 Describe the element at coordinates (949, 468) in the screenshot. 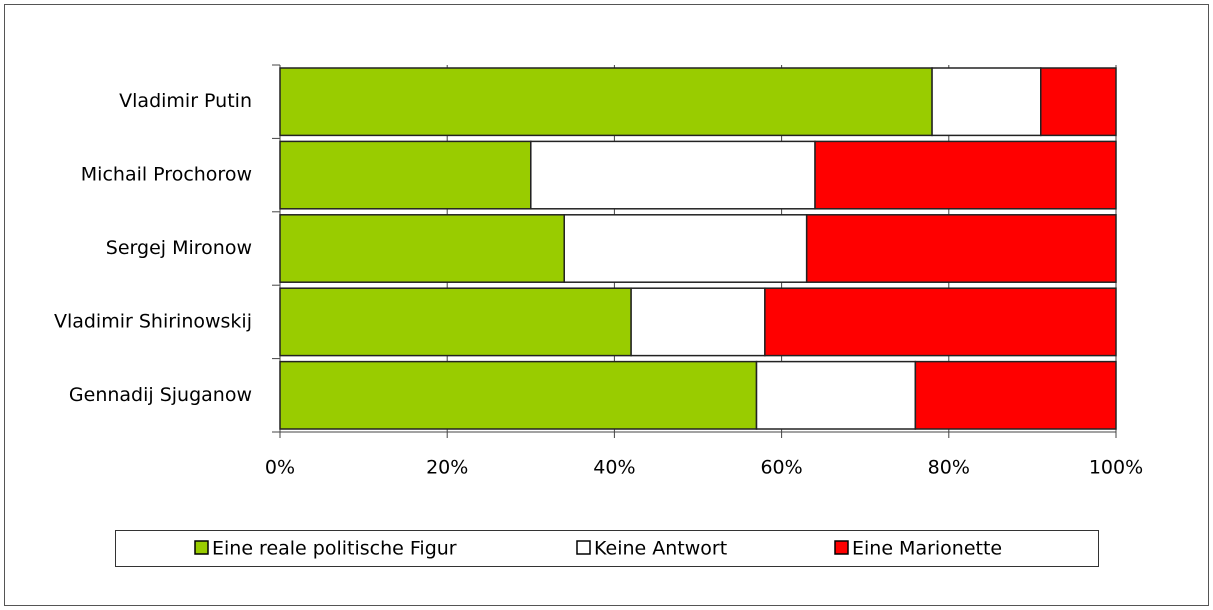

I see `x-tick-label: 80%` at that location.